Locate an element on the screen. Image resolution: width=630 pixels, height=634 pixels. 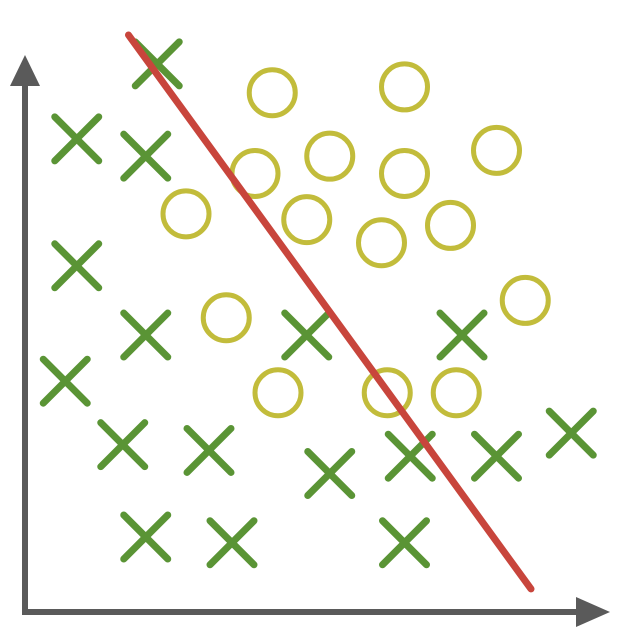
x-axis-arrowhead is located at coordinates (593, 612).